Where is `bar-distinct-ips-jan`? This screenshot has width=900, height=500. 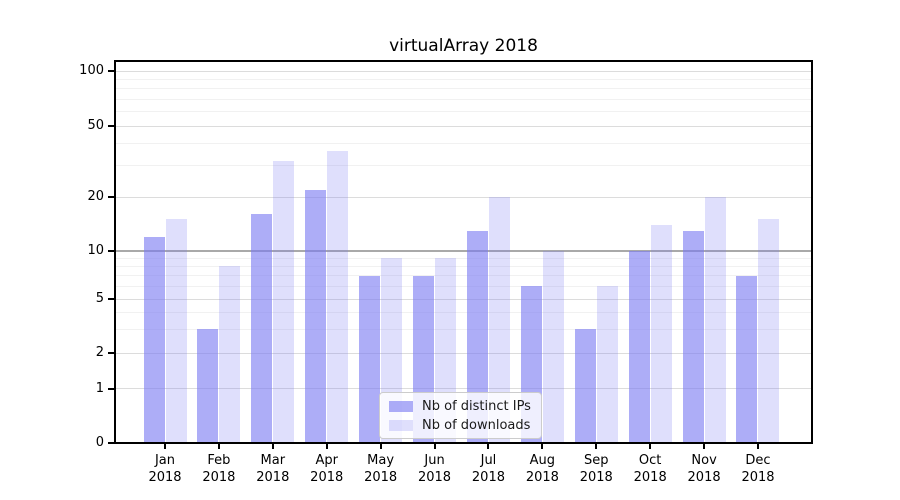 bar-distinct-ips-jan is located at coordinates (154, 339).